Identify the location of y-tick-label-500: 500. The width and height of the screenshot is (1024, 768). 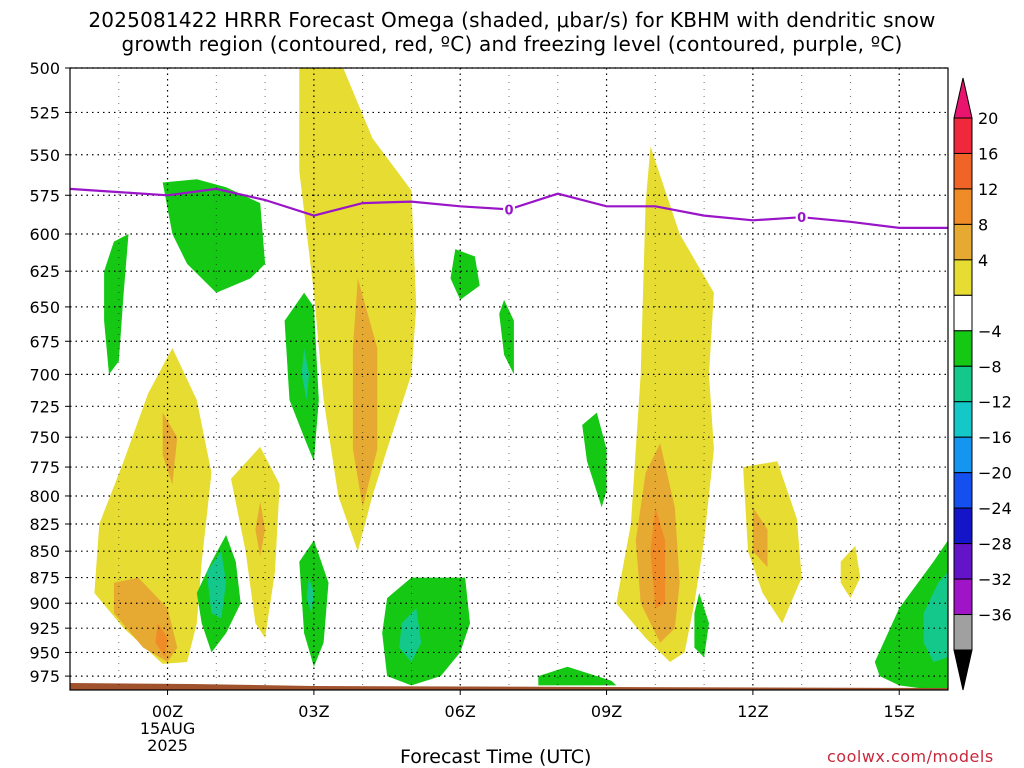
(44, 68).